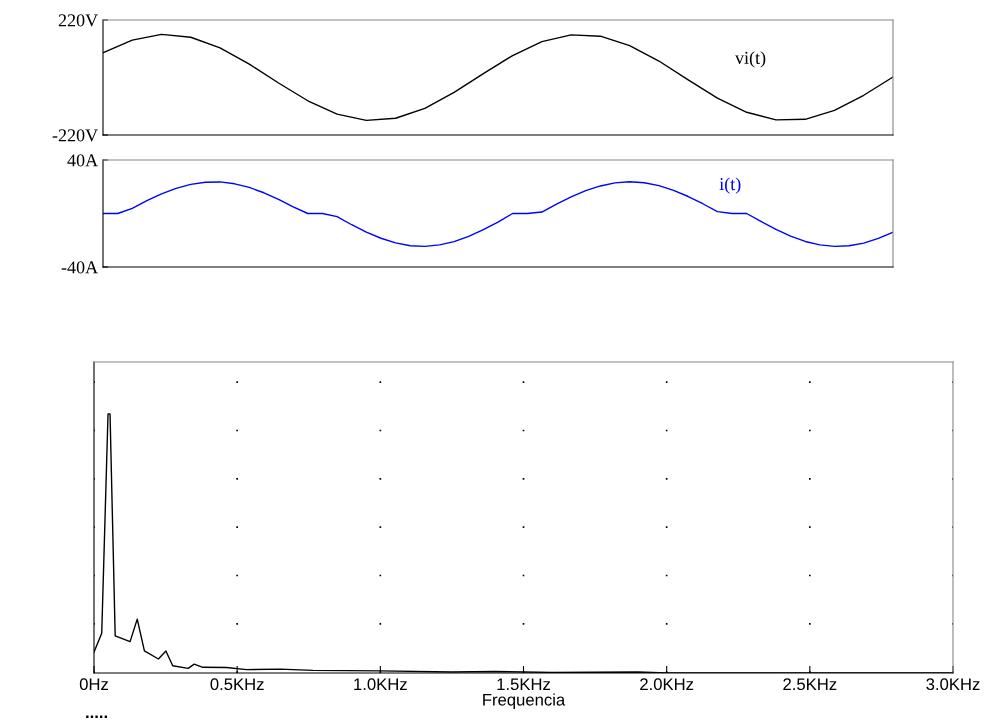 Image resolution: width=1007 pixels, height=725 pixels. Describe the element at coordinates (83, 160) in the screenshot. I see `y-tick-label: 40A` at that location.